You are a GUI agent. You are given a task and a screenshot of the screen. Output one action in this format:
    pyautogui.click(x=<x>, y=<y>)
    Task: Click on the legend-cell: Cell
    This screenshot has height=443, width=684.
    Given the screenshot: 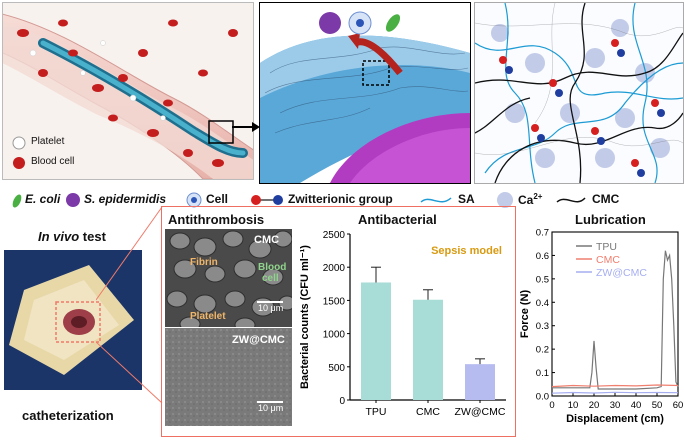 What is the action you would take?
    pyautogui.click(x=217, y=199)
    